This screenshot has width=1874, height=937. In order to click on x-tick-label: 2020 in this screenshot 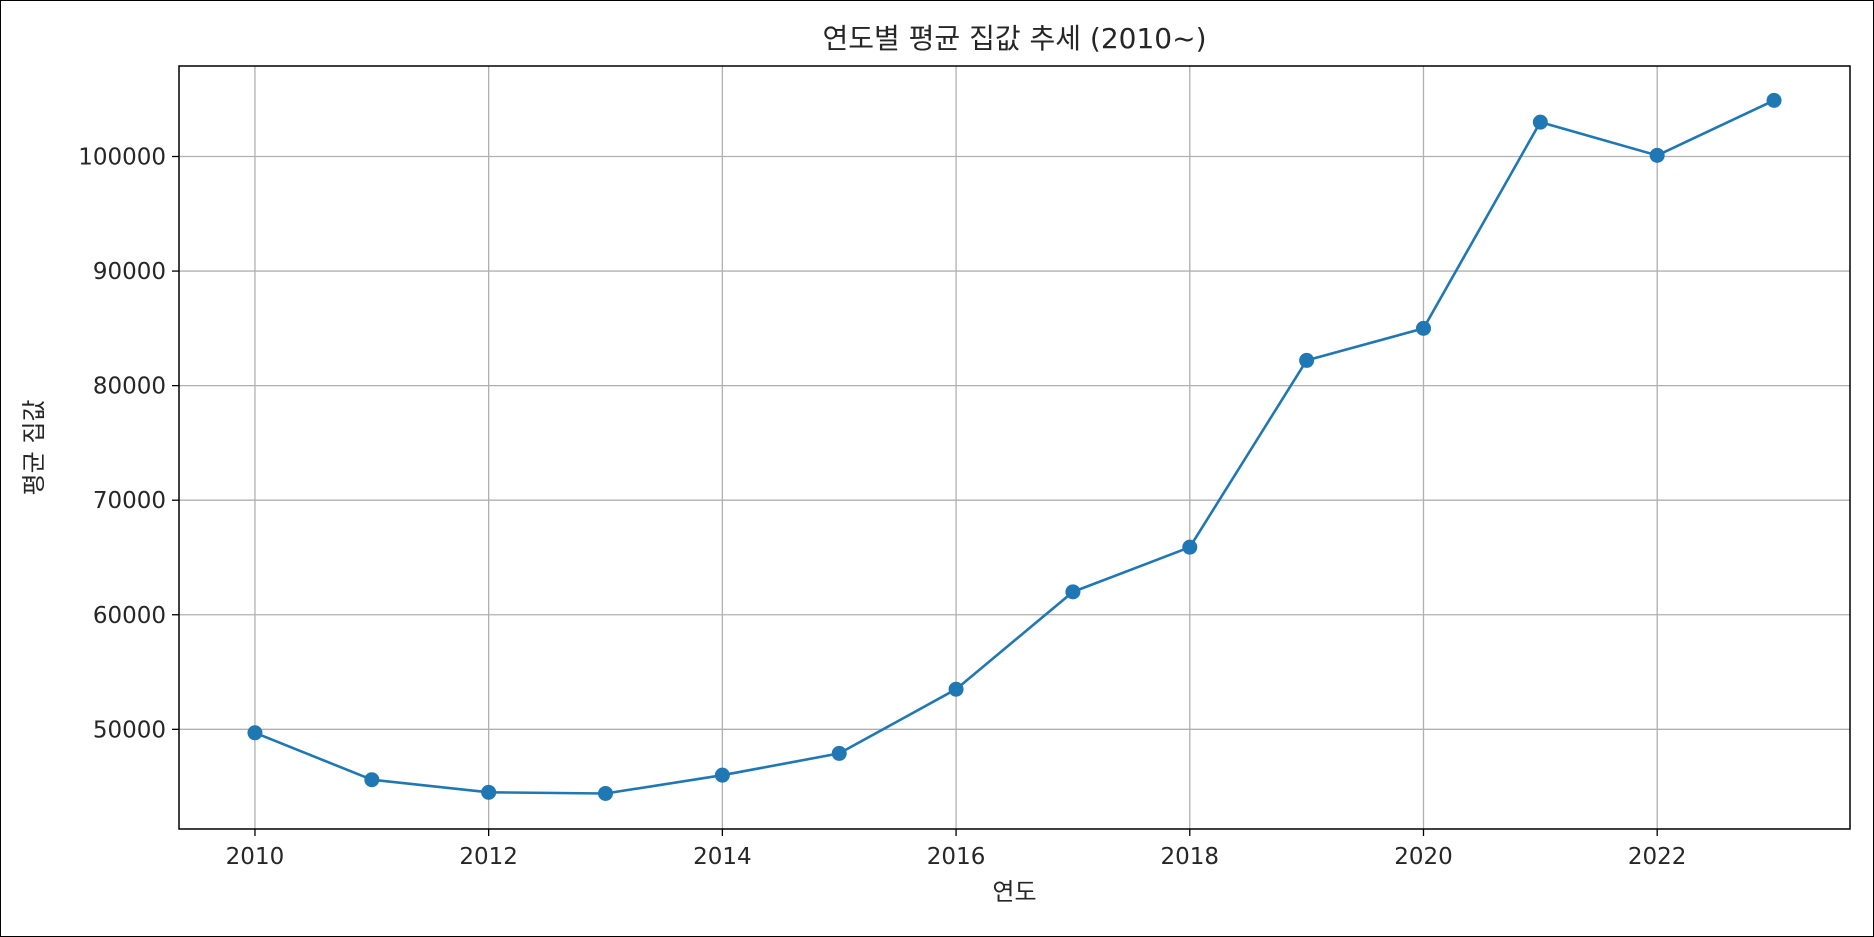, I will do `click(1423, 857)`.